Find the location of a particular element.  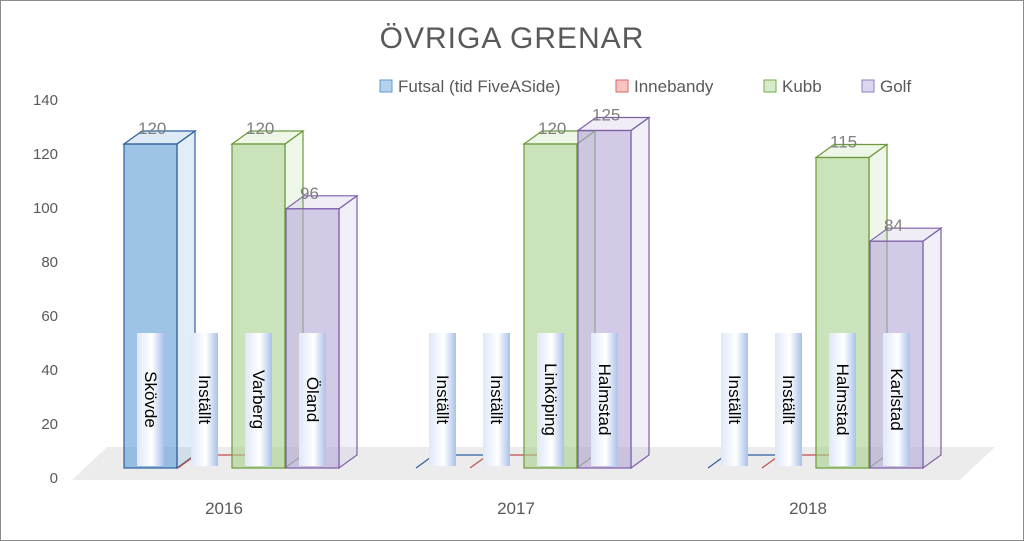

bar-group: 125 Halmstad is located at coordinates (613, 288).